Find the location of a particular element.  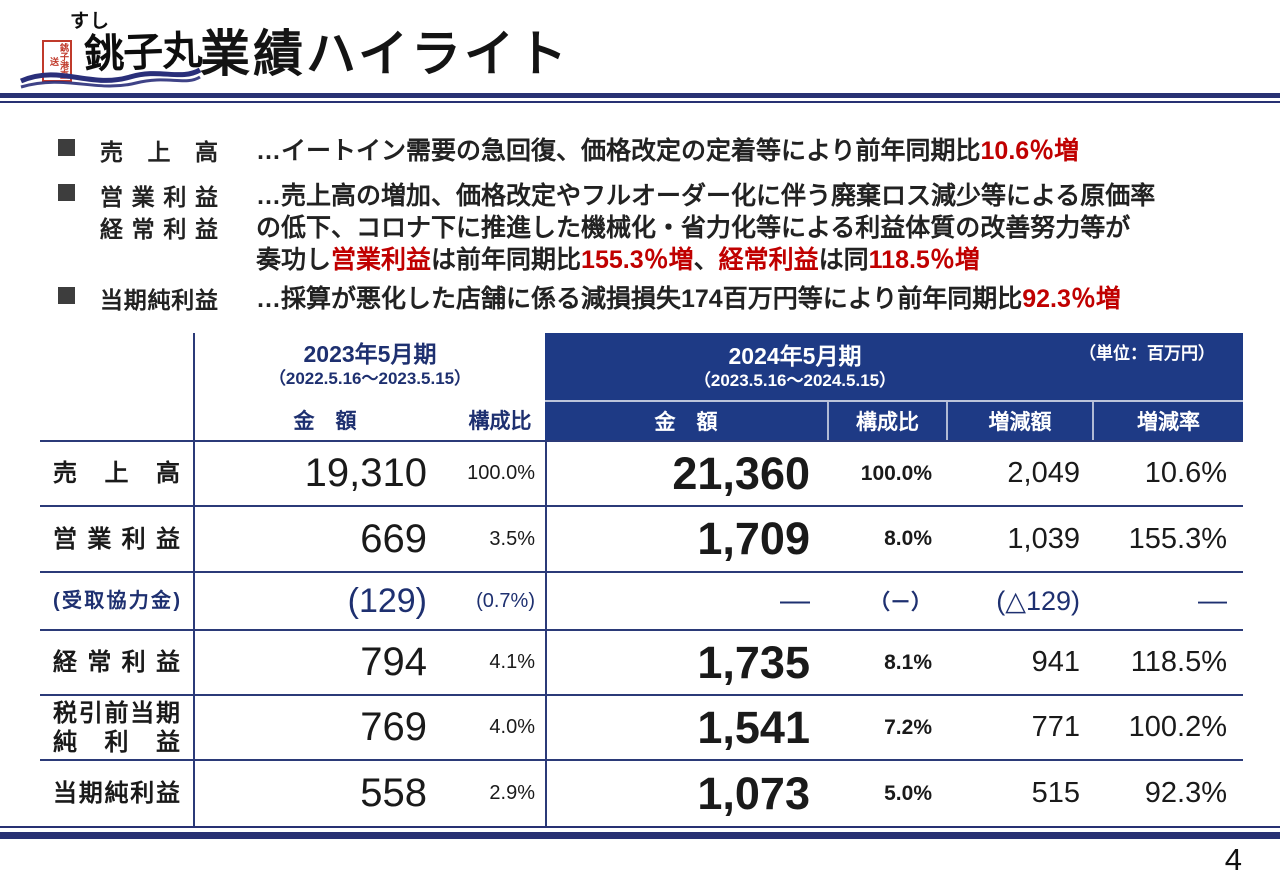

fy2023-title: 2023年5月期 is located at coordinates (370, 354).